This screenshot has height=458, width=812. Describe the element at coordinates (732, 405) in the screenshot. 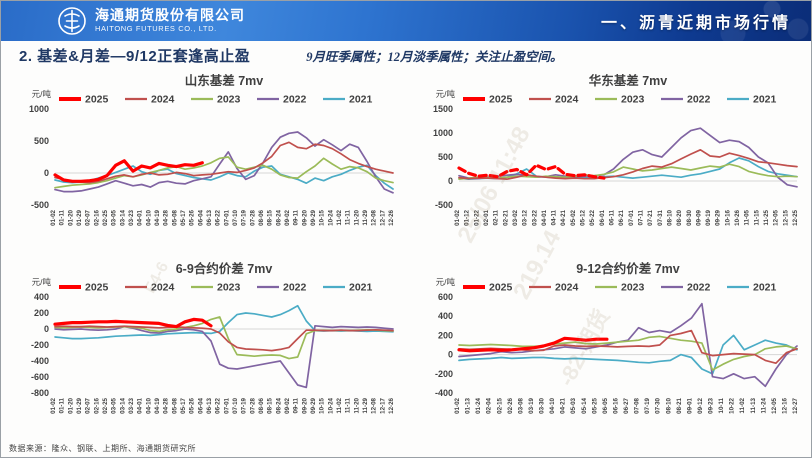

I see `x-tick-label: 10-22` at that location.